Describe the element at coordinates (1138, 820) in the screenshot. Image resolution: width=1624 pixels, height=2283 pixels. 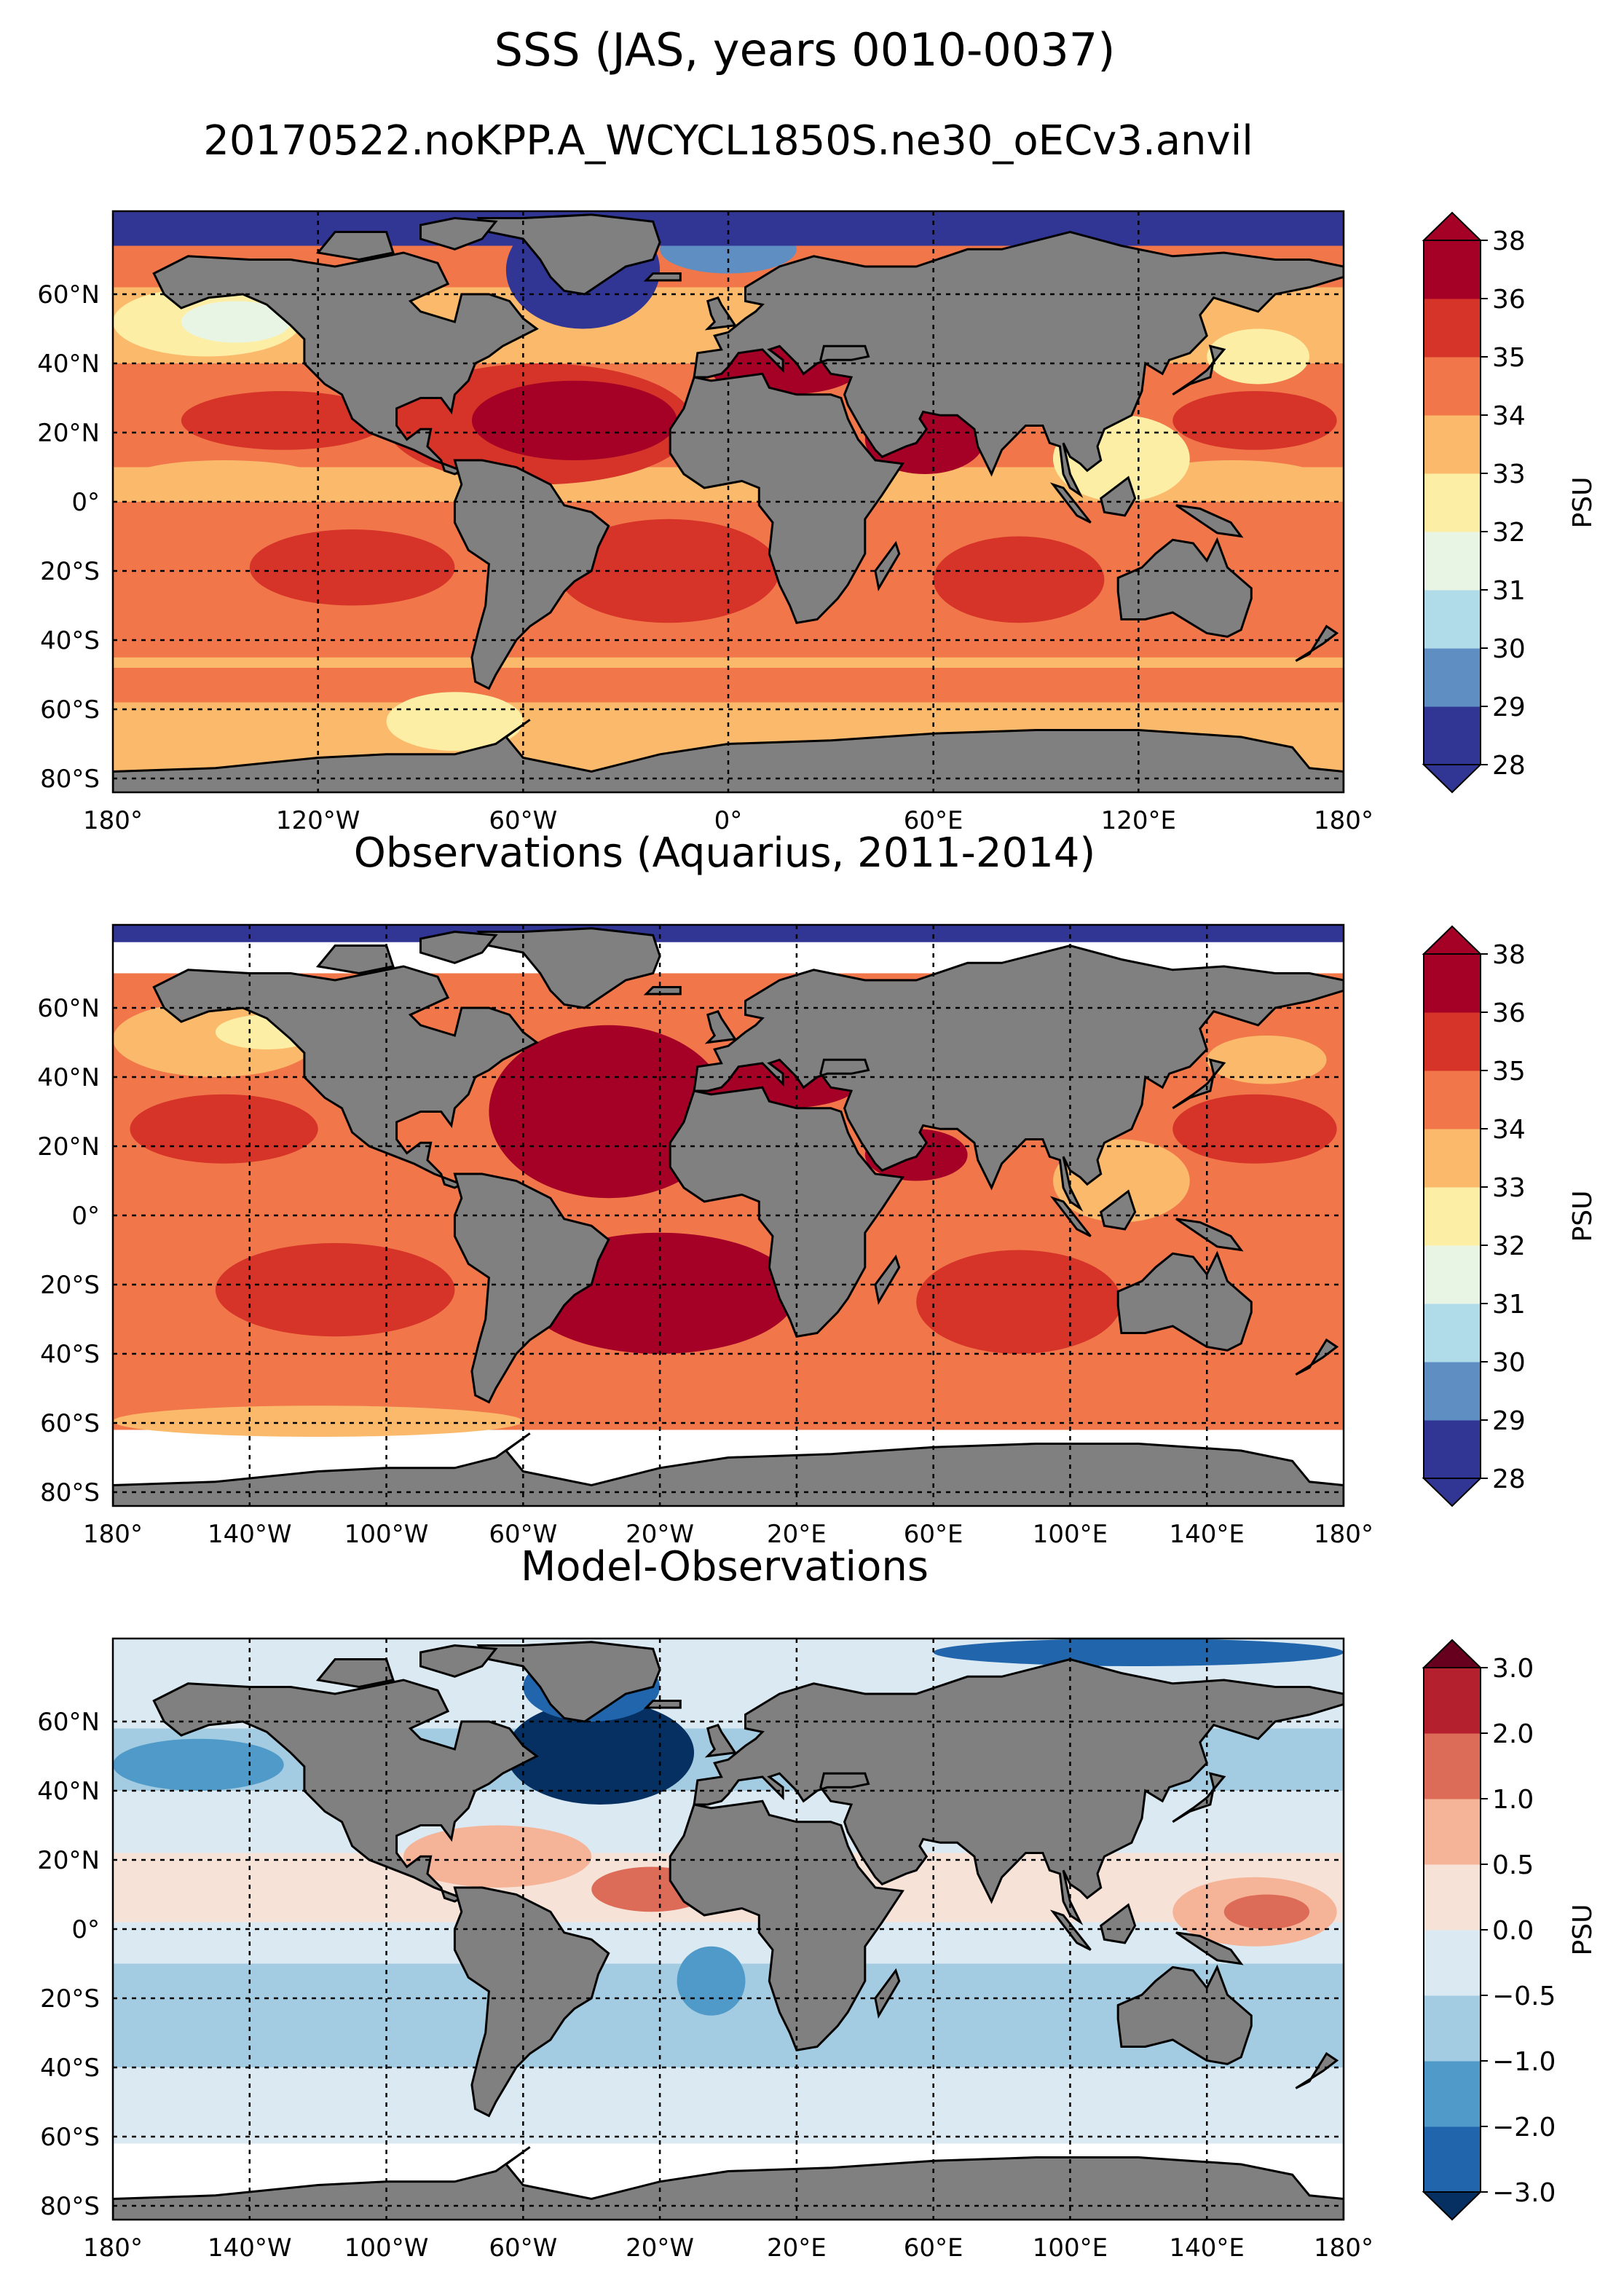
I see `lon-tick-label: 120°E` at that location.